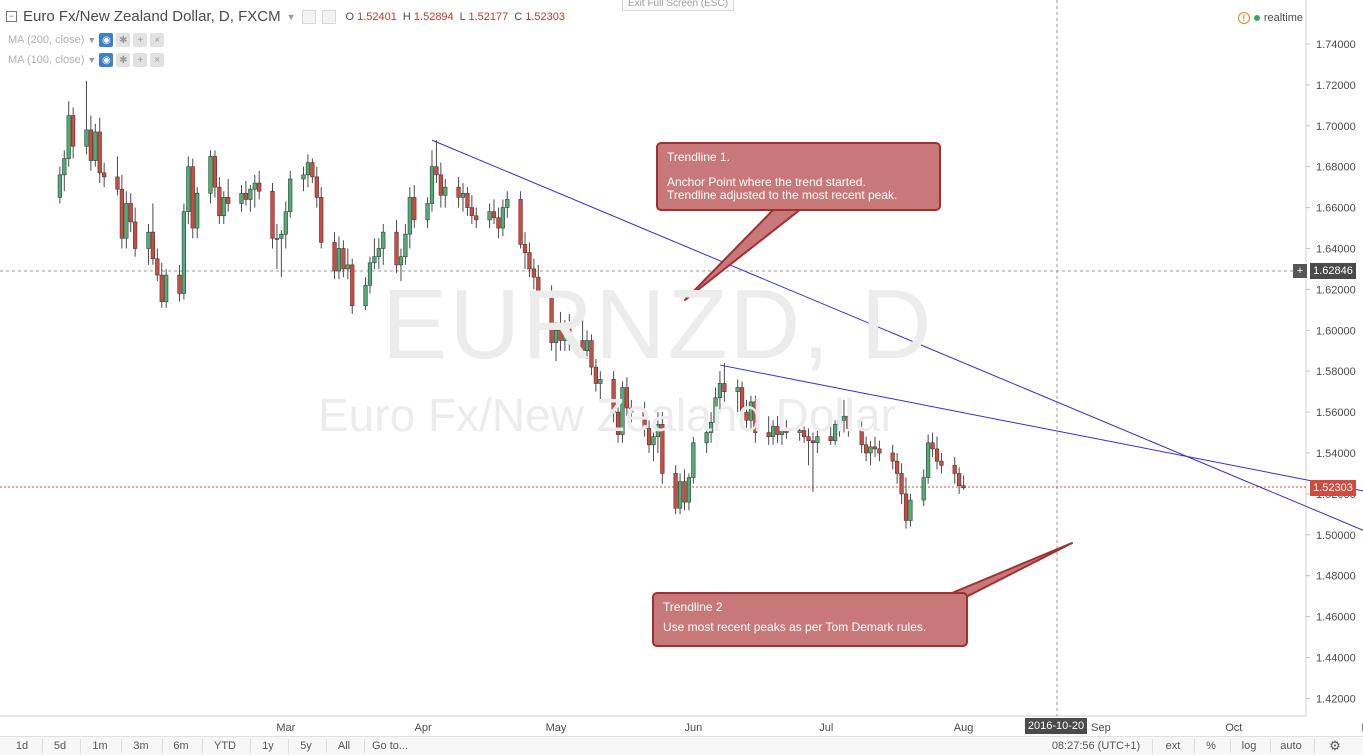 The height and width of the screenshot is (755, 1363). What do you see at coordinates (328, 16) in the screenshot?
I see `settings-icon` at bounding box center [328, 16].